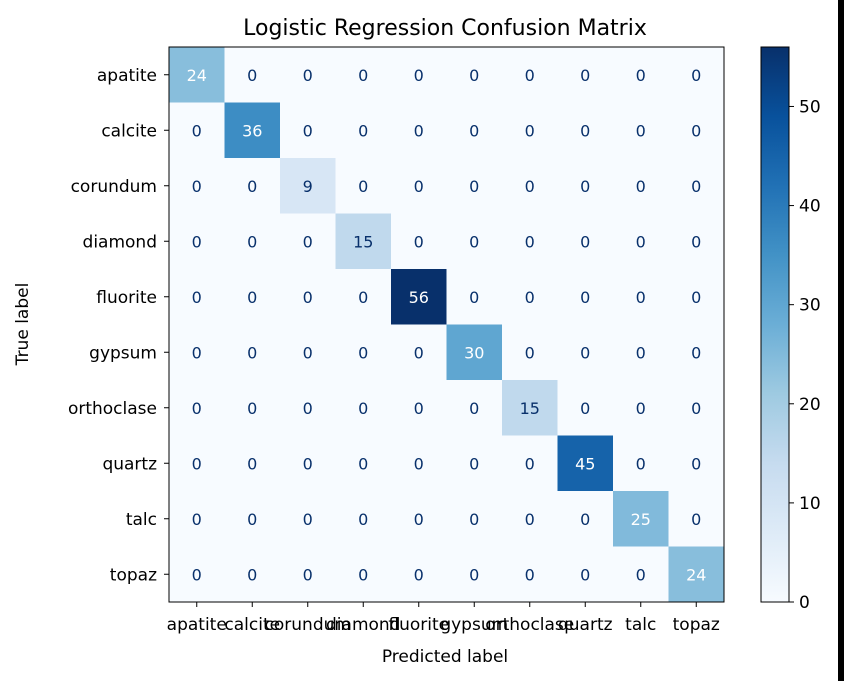  What do you see at coordinates (810, 405) in the screenshot?
I see `colorbar-tick-label: 20` at bounding box center [810, 405].